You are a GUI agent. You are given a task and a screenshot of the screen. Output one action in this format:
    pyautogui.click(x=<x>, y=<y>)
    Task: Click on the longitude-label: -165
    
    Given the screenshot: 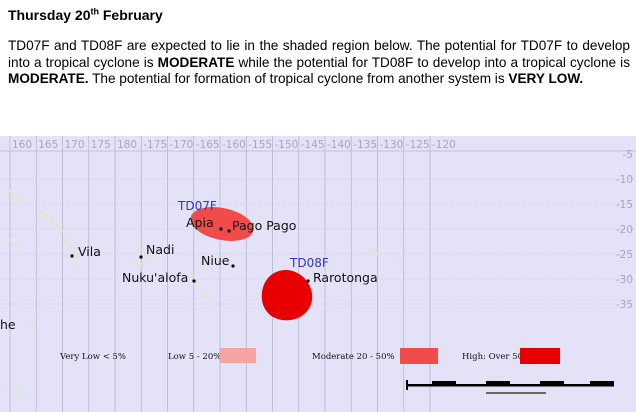 What is the action you would take?
    pyautogui.click(x=208, y=145)
    